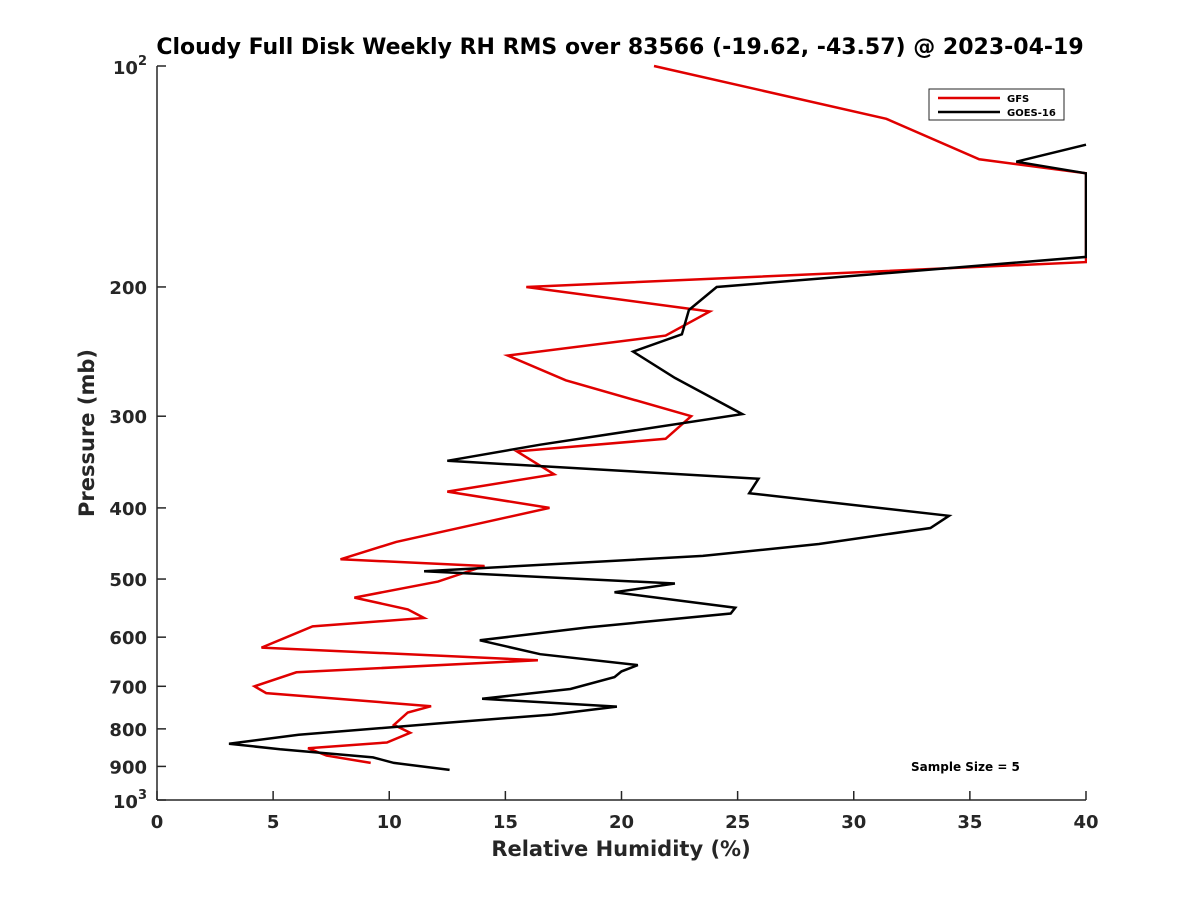  I want to click on x-tick-label: 15, so click(505, 822).